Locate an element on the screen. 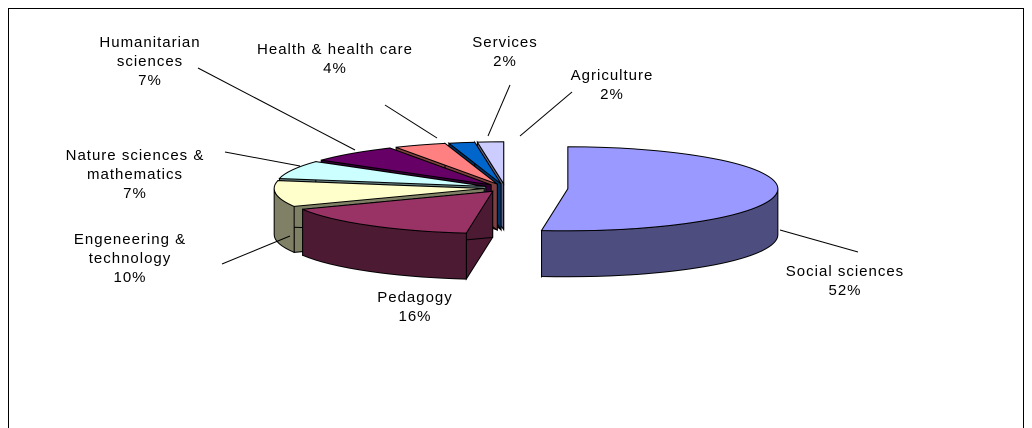 The width and height of the screenshot is (1032, 428). category-label: Agriculture is located at coordinates (612, 75).